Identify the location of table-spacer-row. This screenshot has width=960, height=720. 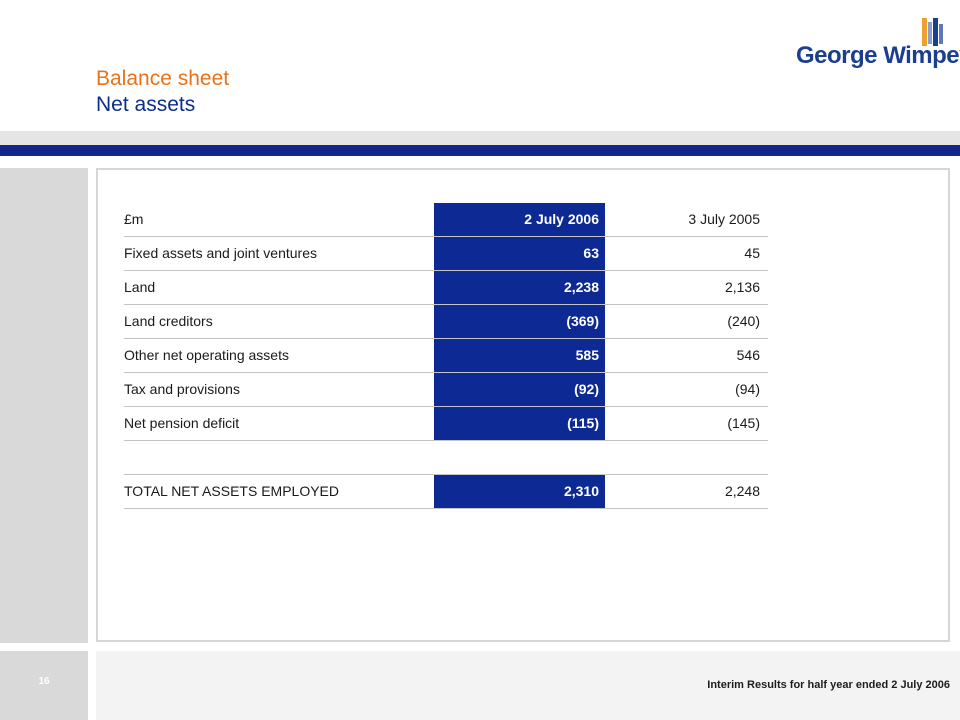
(446, 458).